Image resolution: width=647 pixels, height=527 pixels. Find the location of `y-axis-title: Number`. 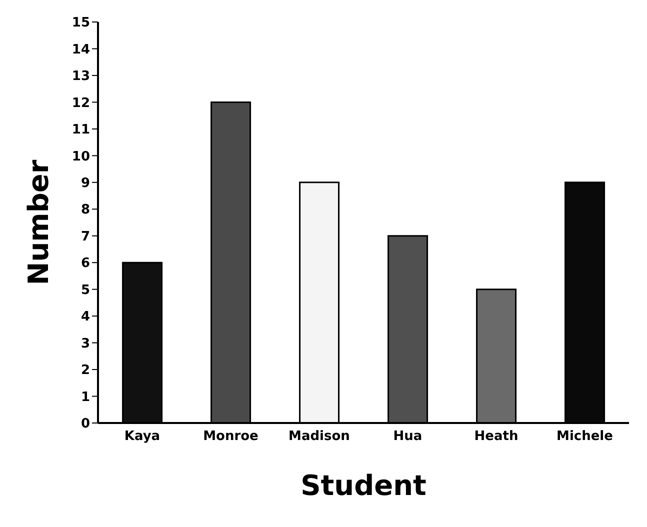

y-axis-title: Number is located at coordinates (38, 223).